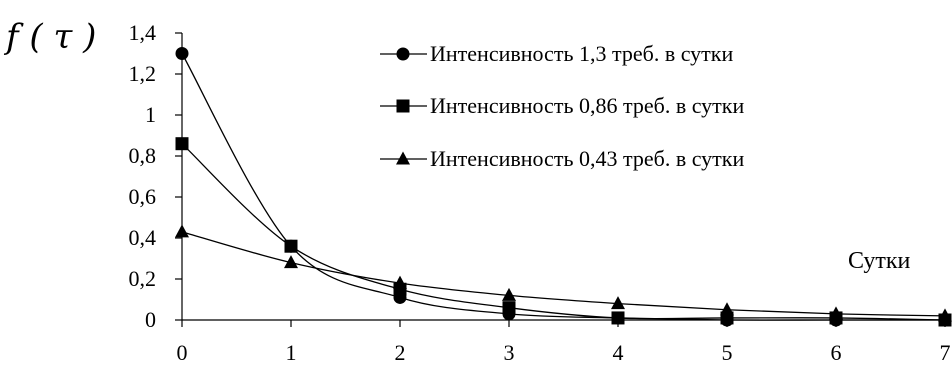 This screenshot has height=368, width=952. What do you see at coordinates (400, 352) in the screenshot?
I see `x-tick-label: 2` at bounding box center [400, 352].